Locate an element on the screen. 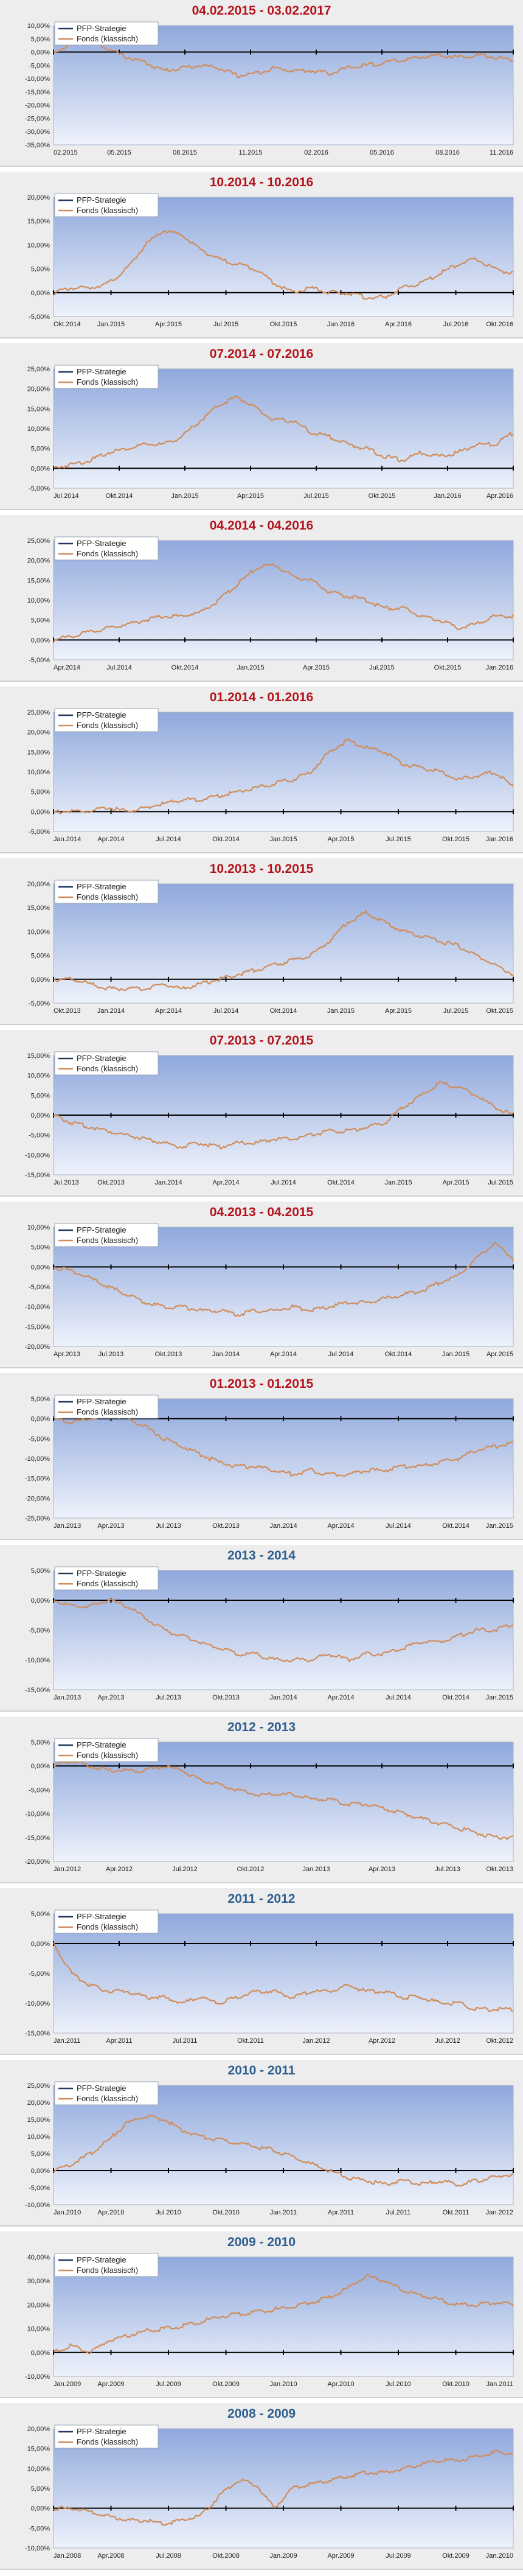 This screenshot has width=523, height=2576. x-tick-label: 02.2016 is located at coordinates (316, 152).